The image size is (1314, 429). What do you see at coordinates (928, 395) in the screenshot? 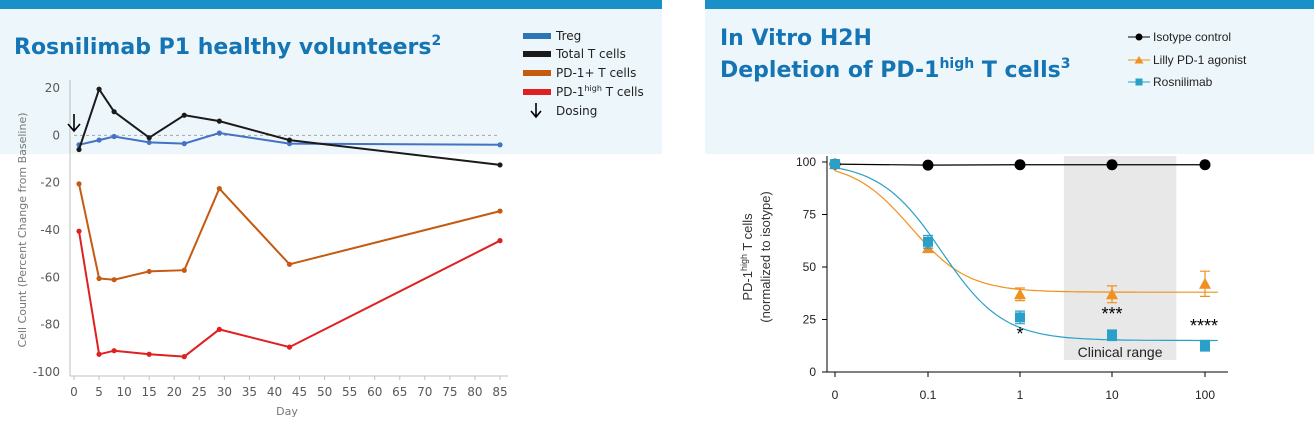
I see `right-x-tick-label: 0.1` at bounding box center [928, 395].